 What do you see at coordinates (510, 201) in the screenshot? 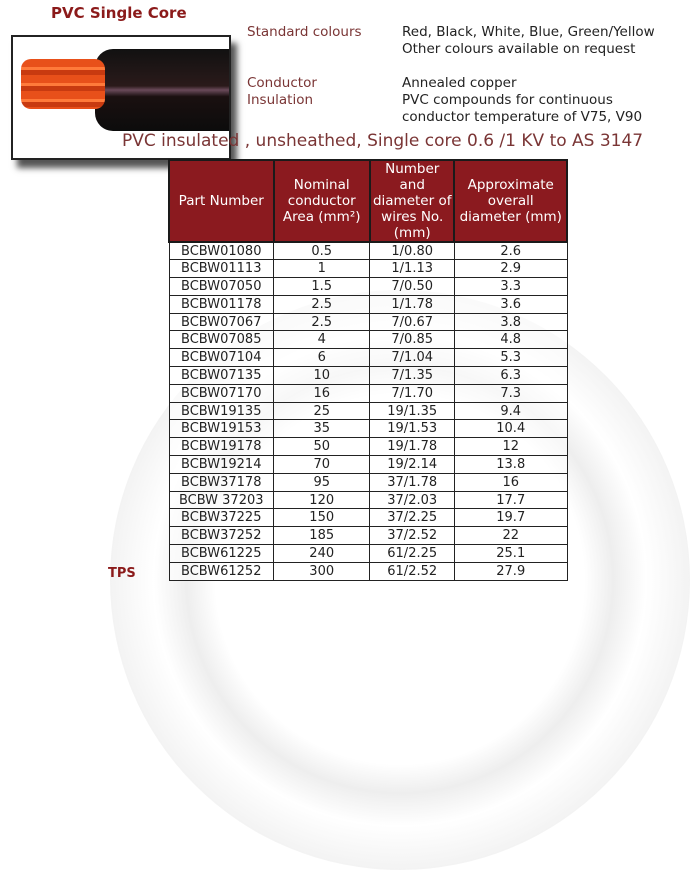
I see `column-header: Approximate overall diameter (mm)` at bounding box center [510, 201].